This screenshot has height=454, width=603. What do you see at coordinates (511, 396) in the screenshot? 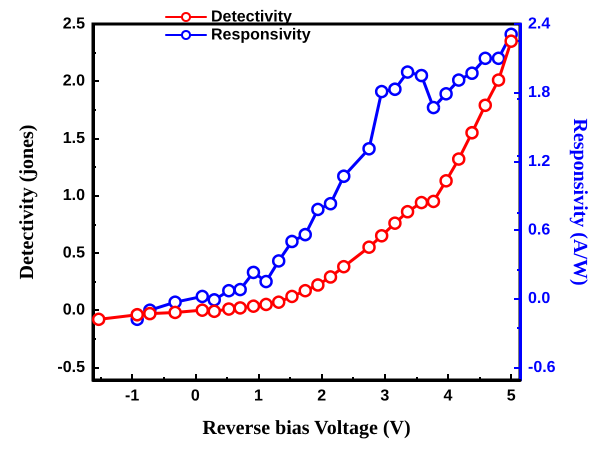
I see `x-tick-label: 5` at bounding box center [511, 396].